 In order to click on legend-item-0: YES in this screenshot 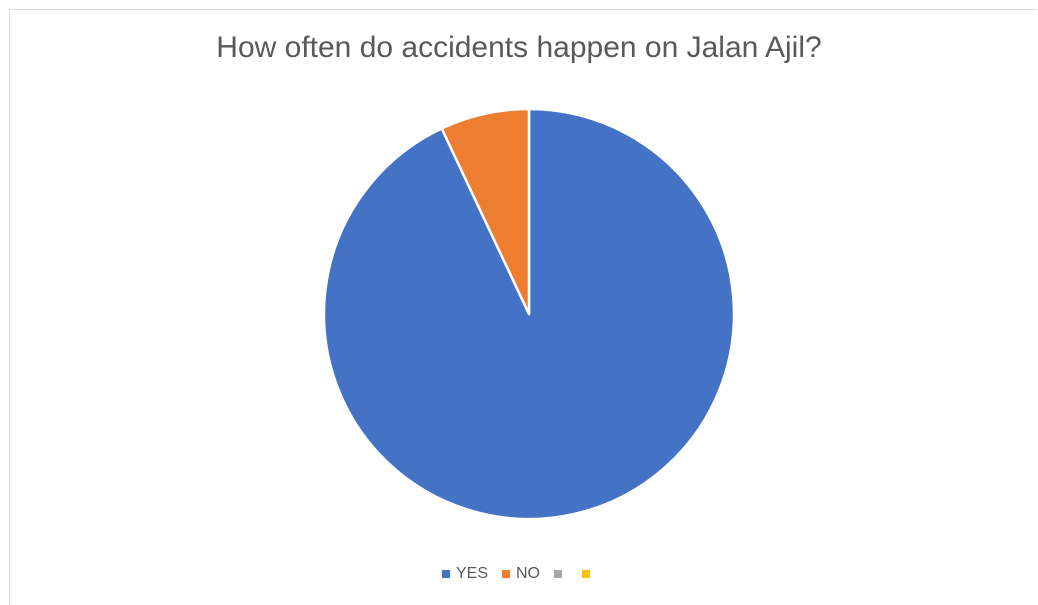, I will do `click(464, 574)`.